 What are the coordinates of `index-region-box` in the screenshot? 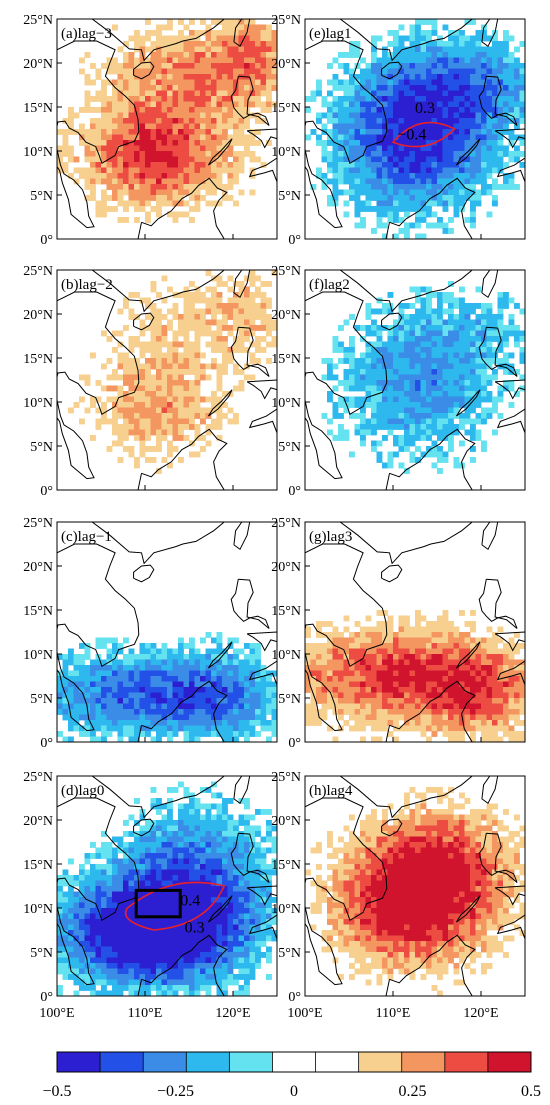 It's located at (158, 903).